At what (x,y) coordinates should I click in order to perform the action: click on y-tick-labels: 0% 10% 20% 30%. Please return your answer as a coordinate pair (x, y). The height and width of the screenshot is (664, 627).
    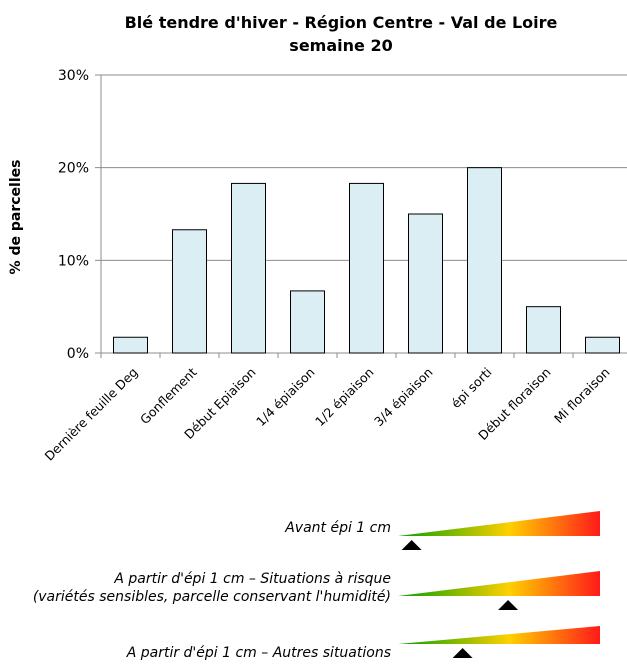
    Looking at the image, I should click on (73, 215).